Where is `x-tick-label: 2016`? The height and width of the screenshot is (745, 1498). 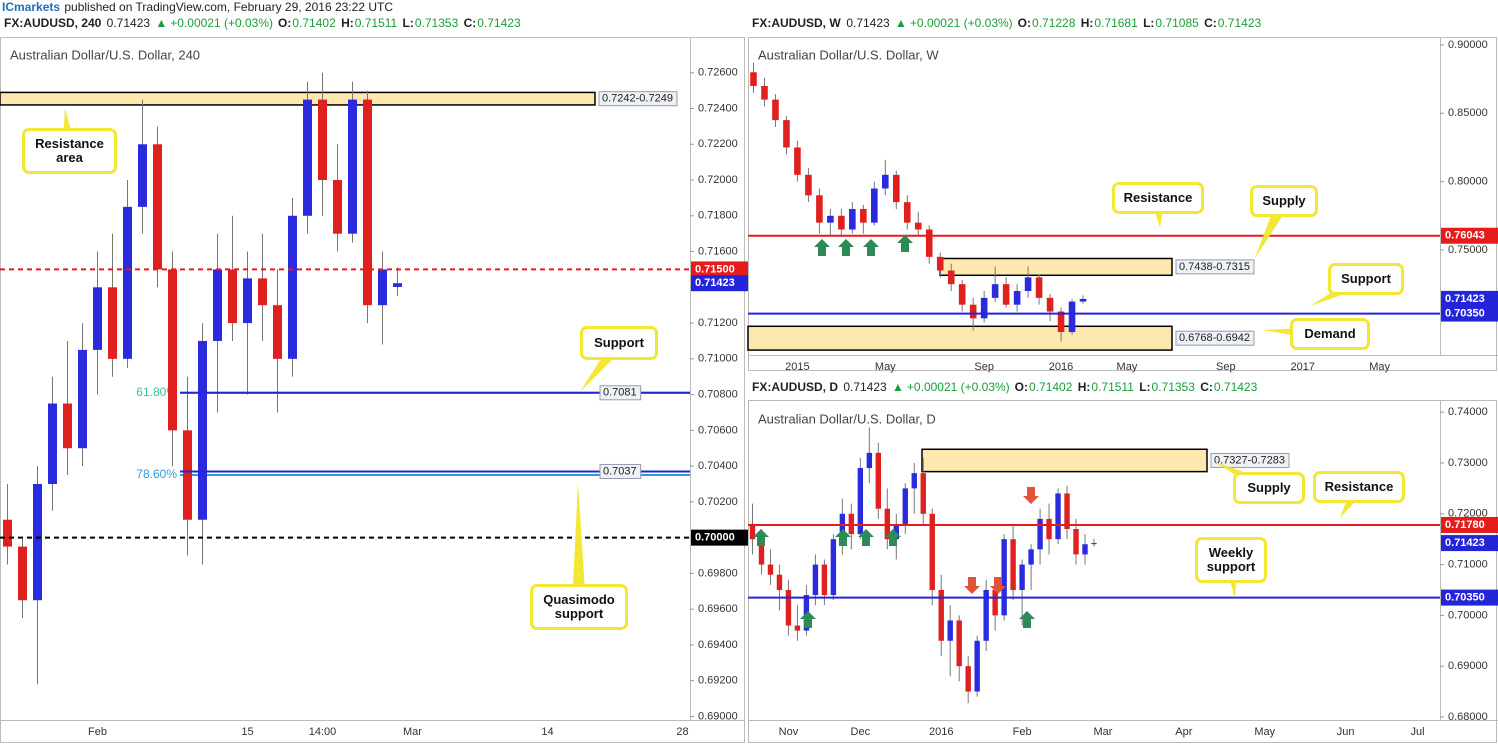
x-tick-label: 2016 is located at coordinates (941, 732).